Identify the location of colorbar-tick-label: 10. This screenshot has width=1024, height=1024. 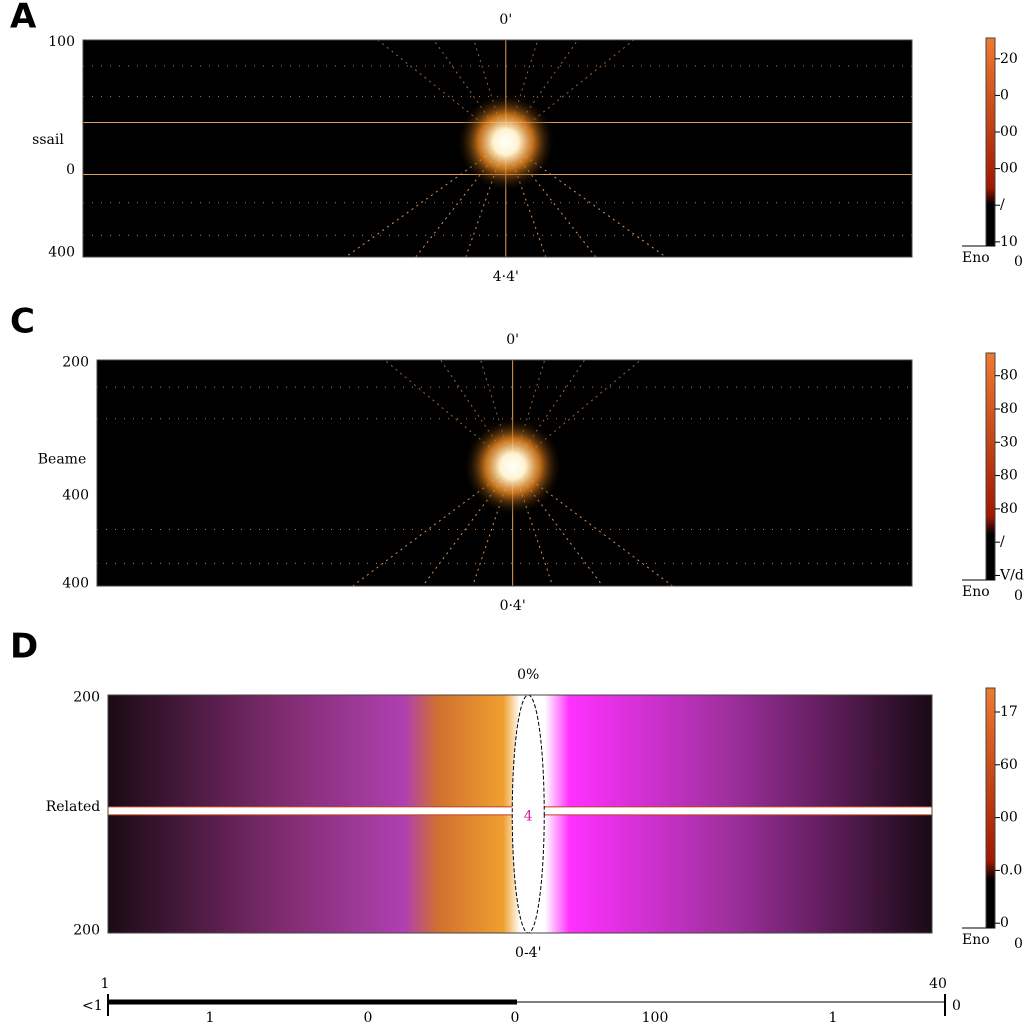
(1009, 242).